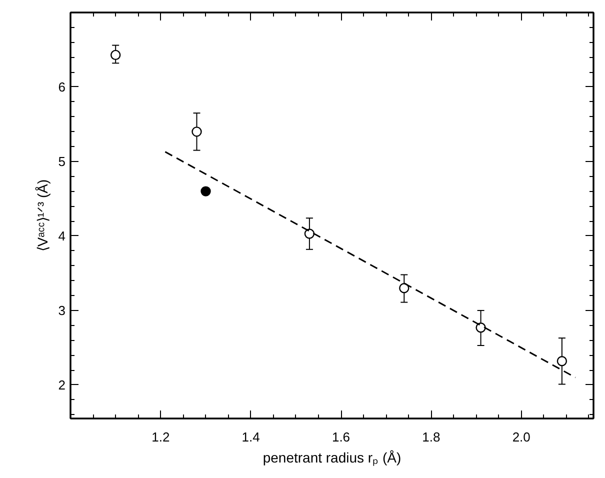  Describe the element at coordinates (521, 437) in the screenshot. I see `x-tick-label: 2.0` at that location.